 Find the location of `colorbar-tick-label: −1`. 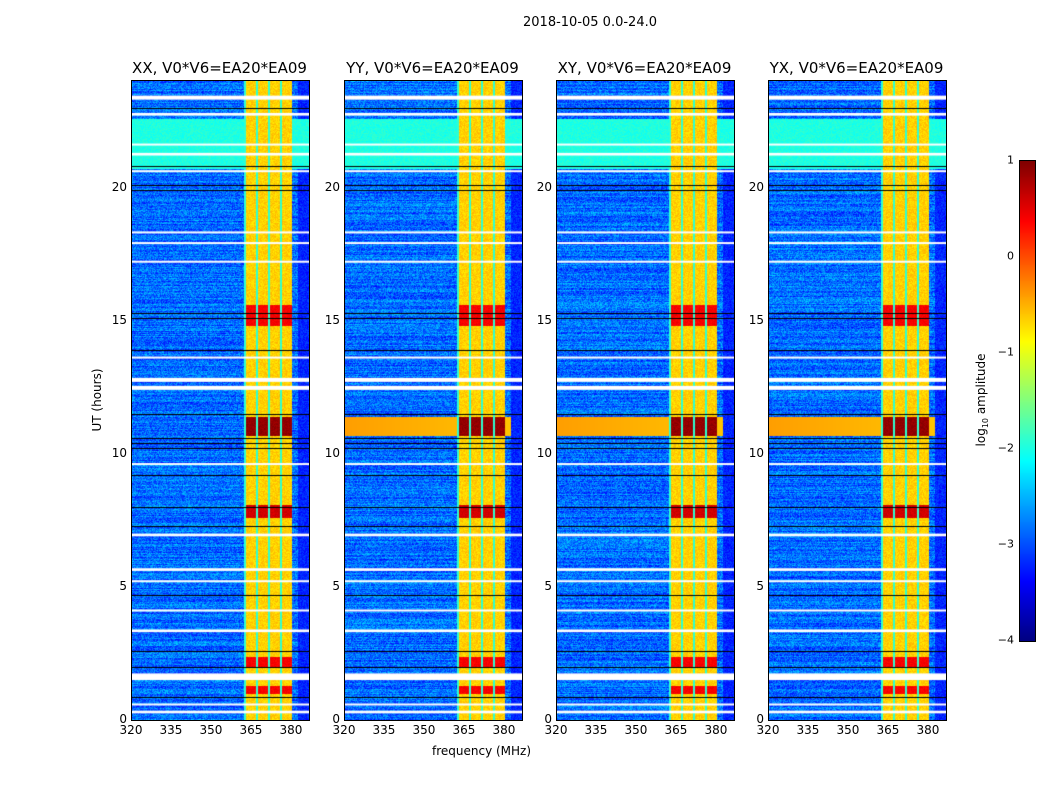

colorbar-tick-label: −1 is located at coordinates (1005, 352).